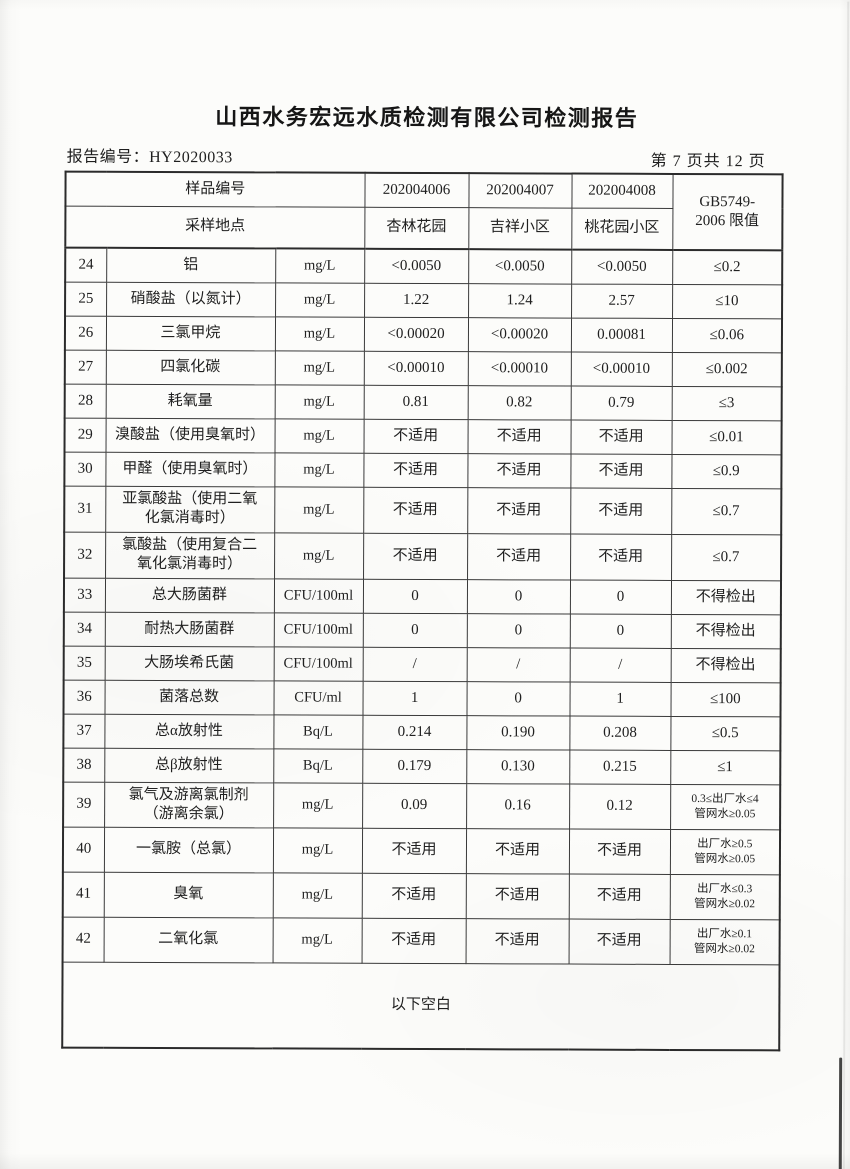 The image size is (850, 1169). I want to click on value: 0.79, so click(621, 402).